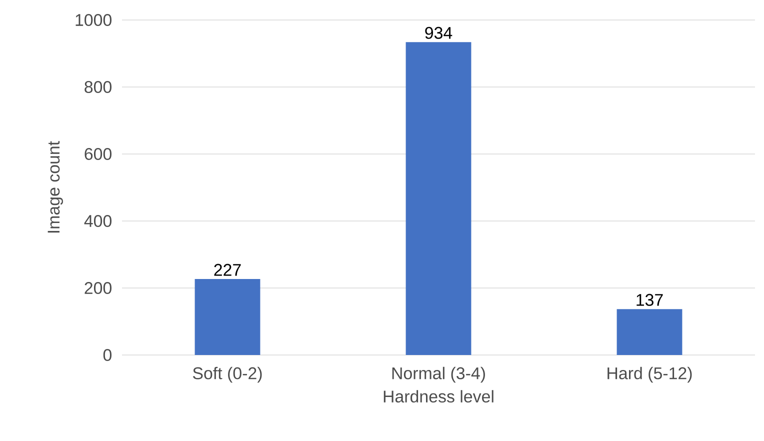 The height and width of the screenshot is (441, 764). Describe the element at coordinates (438, 32) in the screenshot. I see `data-label: 934` at that location.